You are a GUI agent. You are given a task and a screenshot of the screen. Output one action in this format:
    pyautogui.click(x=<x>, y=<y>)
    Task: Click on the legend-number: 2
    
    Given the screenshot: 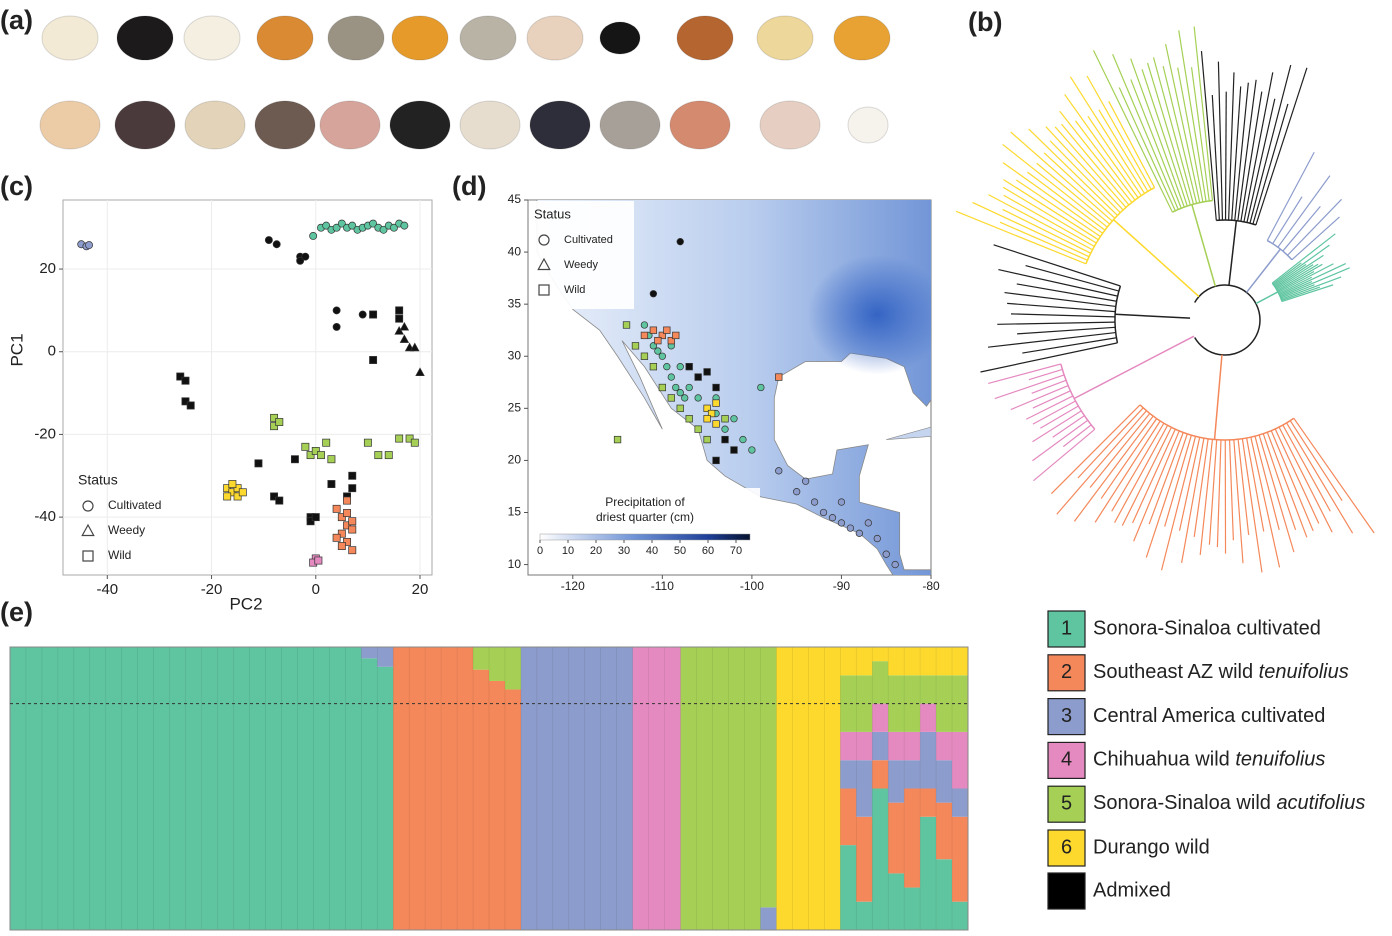 What is the action you would take?
    pyautogui.click(x=1066, y=672)
    